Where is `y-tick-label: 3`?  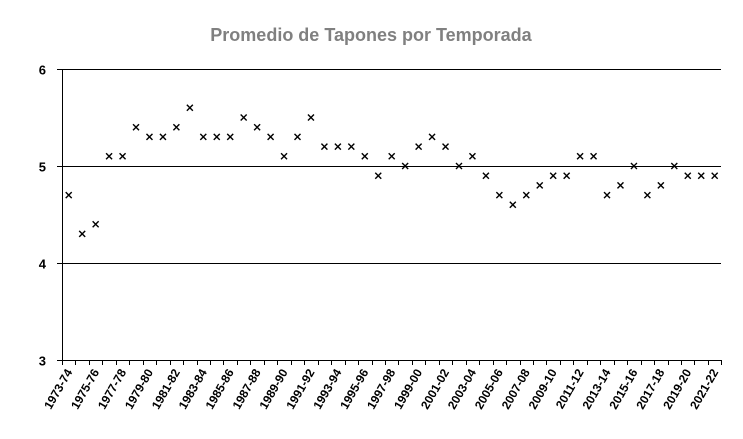
y-tick-label: 3 is located at coordinates (42, 361).